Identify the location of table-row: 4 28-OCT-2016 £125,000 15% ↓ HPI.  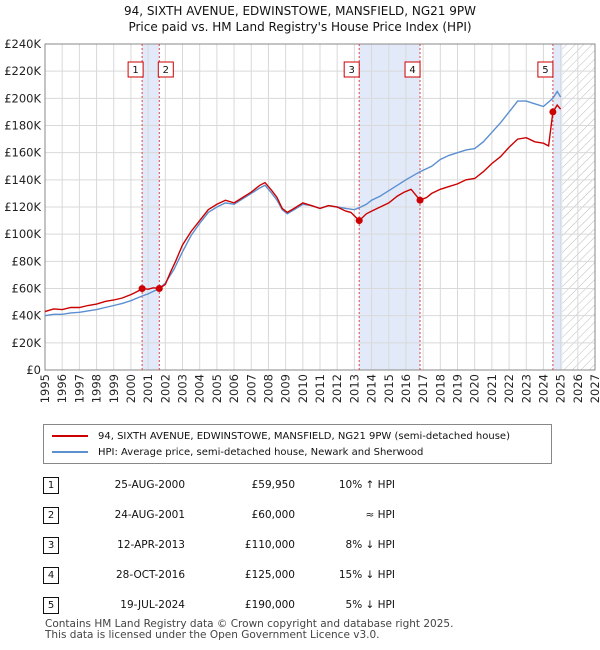
(219, 575).